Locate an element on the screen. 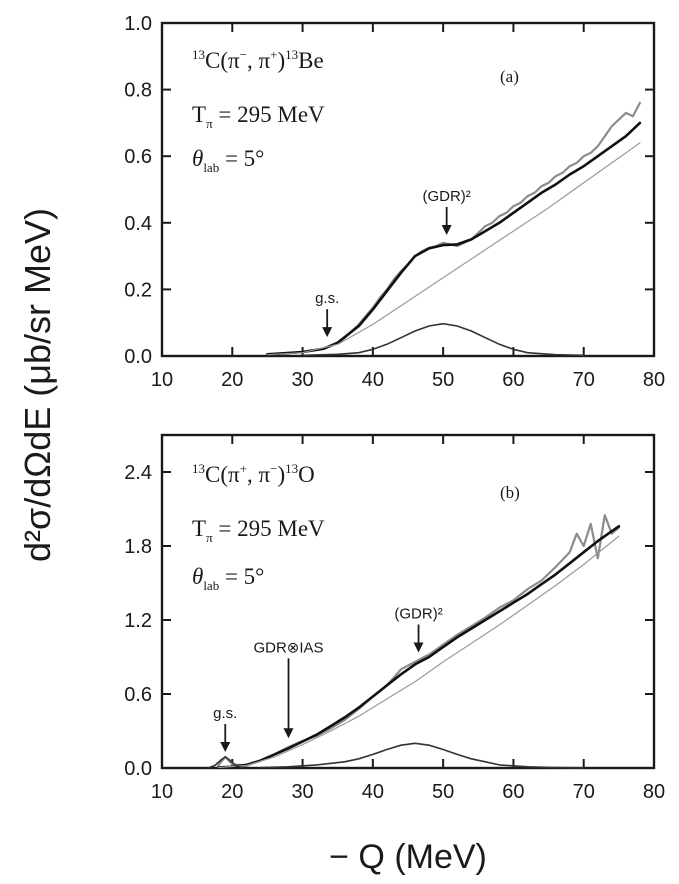 This screenshot has width=679, height=884. x-axis-label: − Q (MeV) is located at coordinates (408, 857).